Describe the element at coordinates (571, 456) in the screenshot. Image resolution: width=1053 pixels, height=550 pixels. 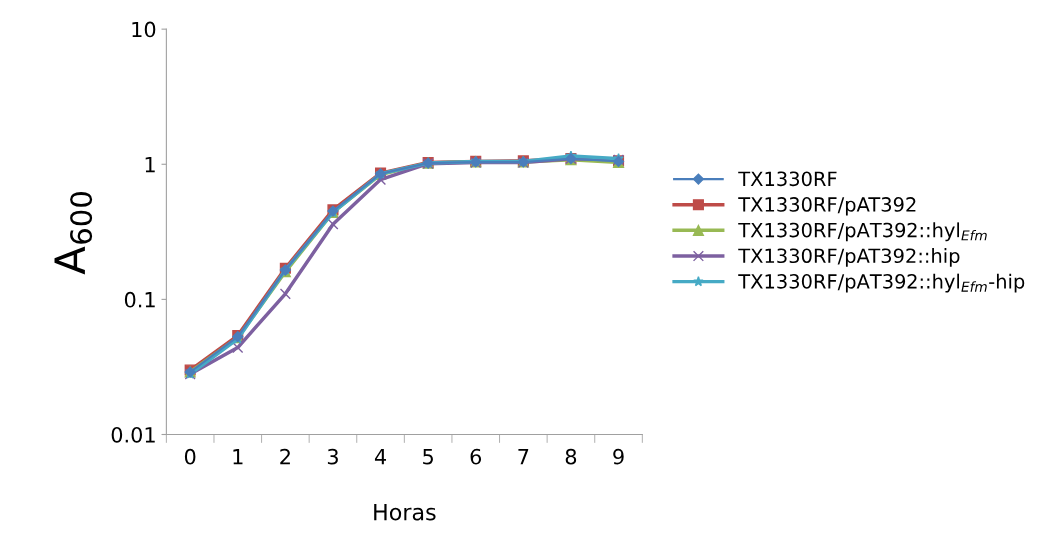
I see `x-tick-label: 8` at that location.